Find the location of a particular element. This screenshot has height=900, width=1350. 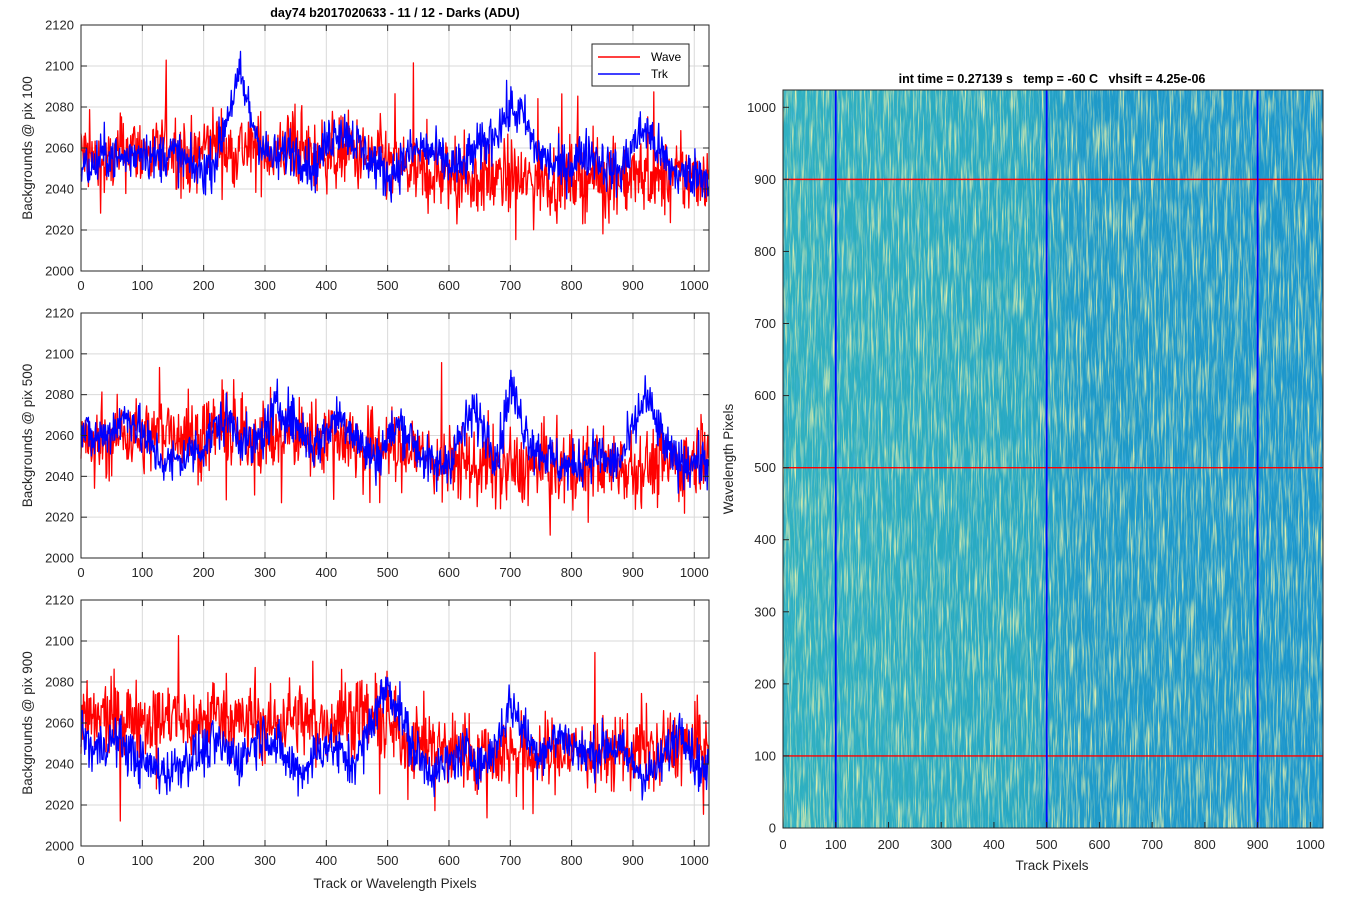

heatmap-y-tick-label: 300 is located at coordinates (765, 611).